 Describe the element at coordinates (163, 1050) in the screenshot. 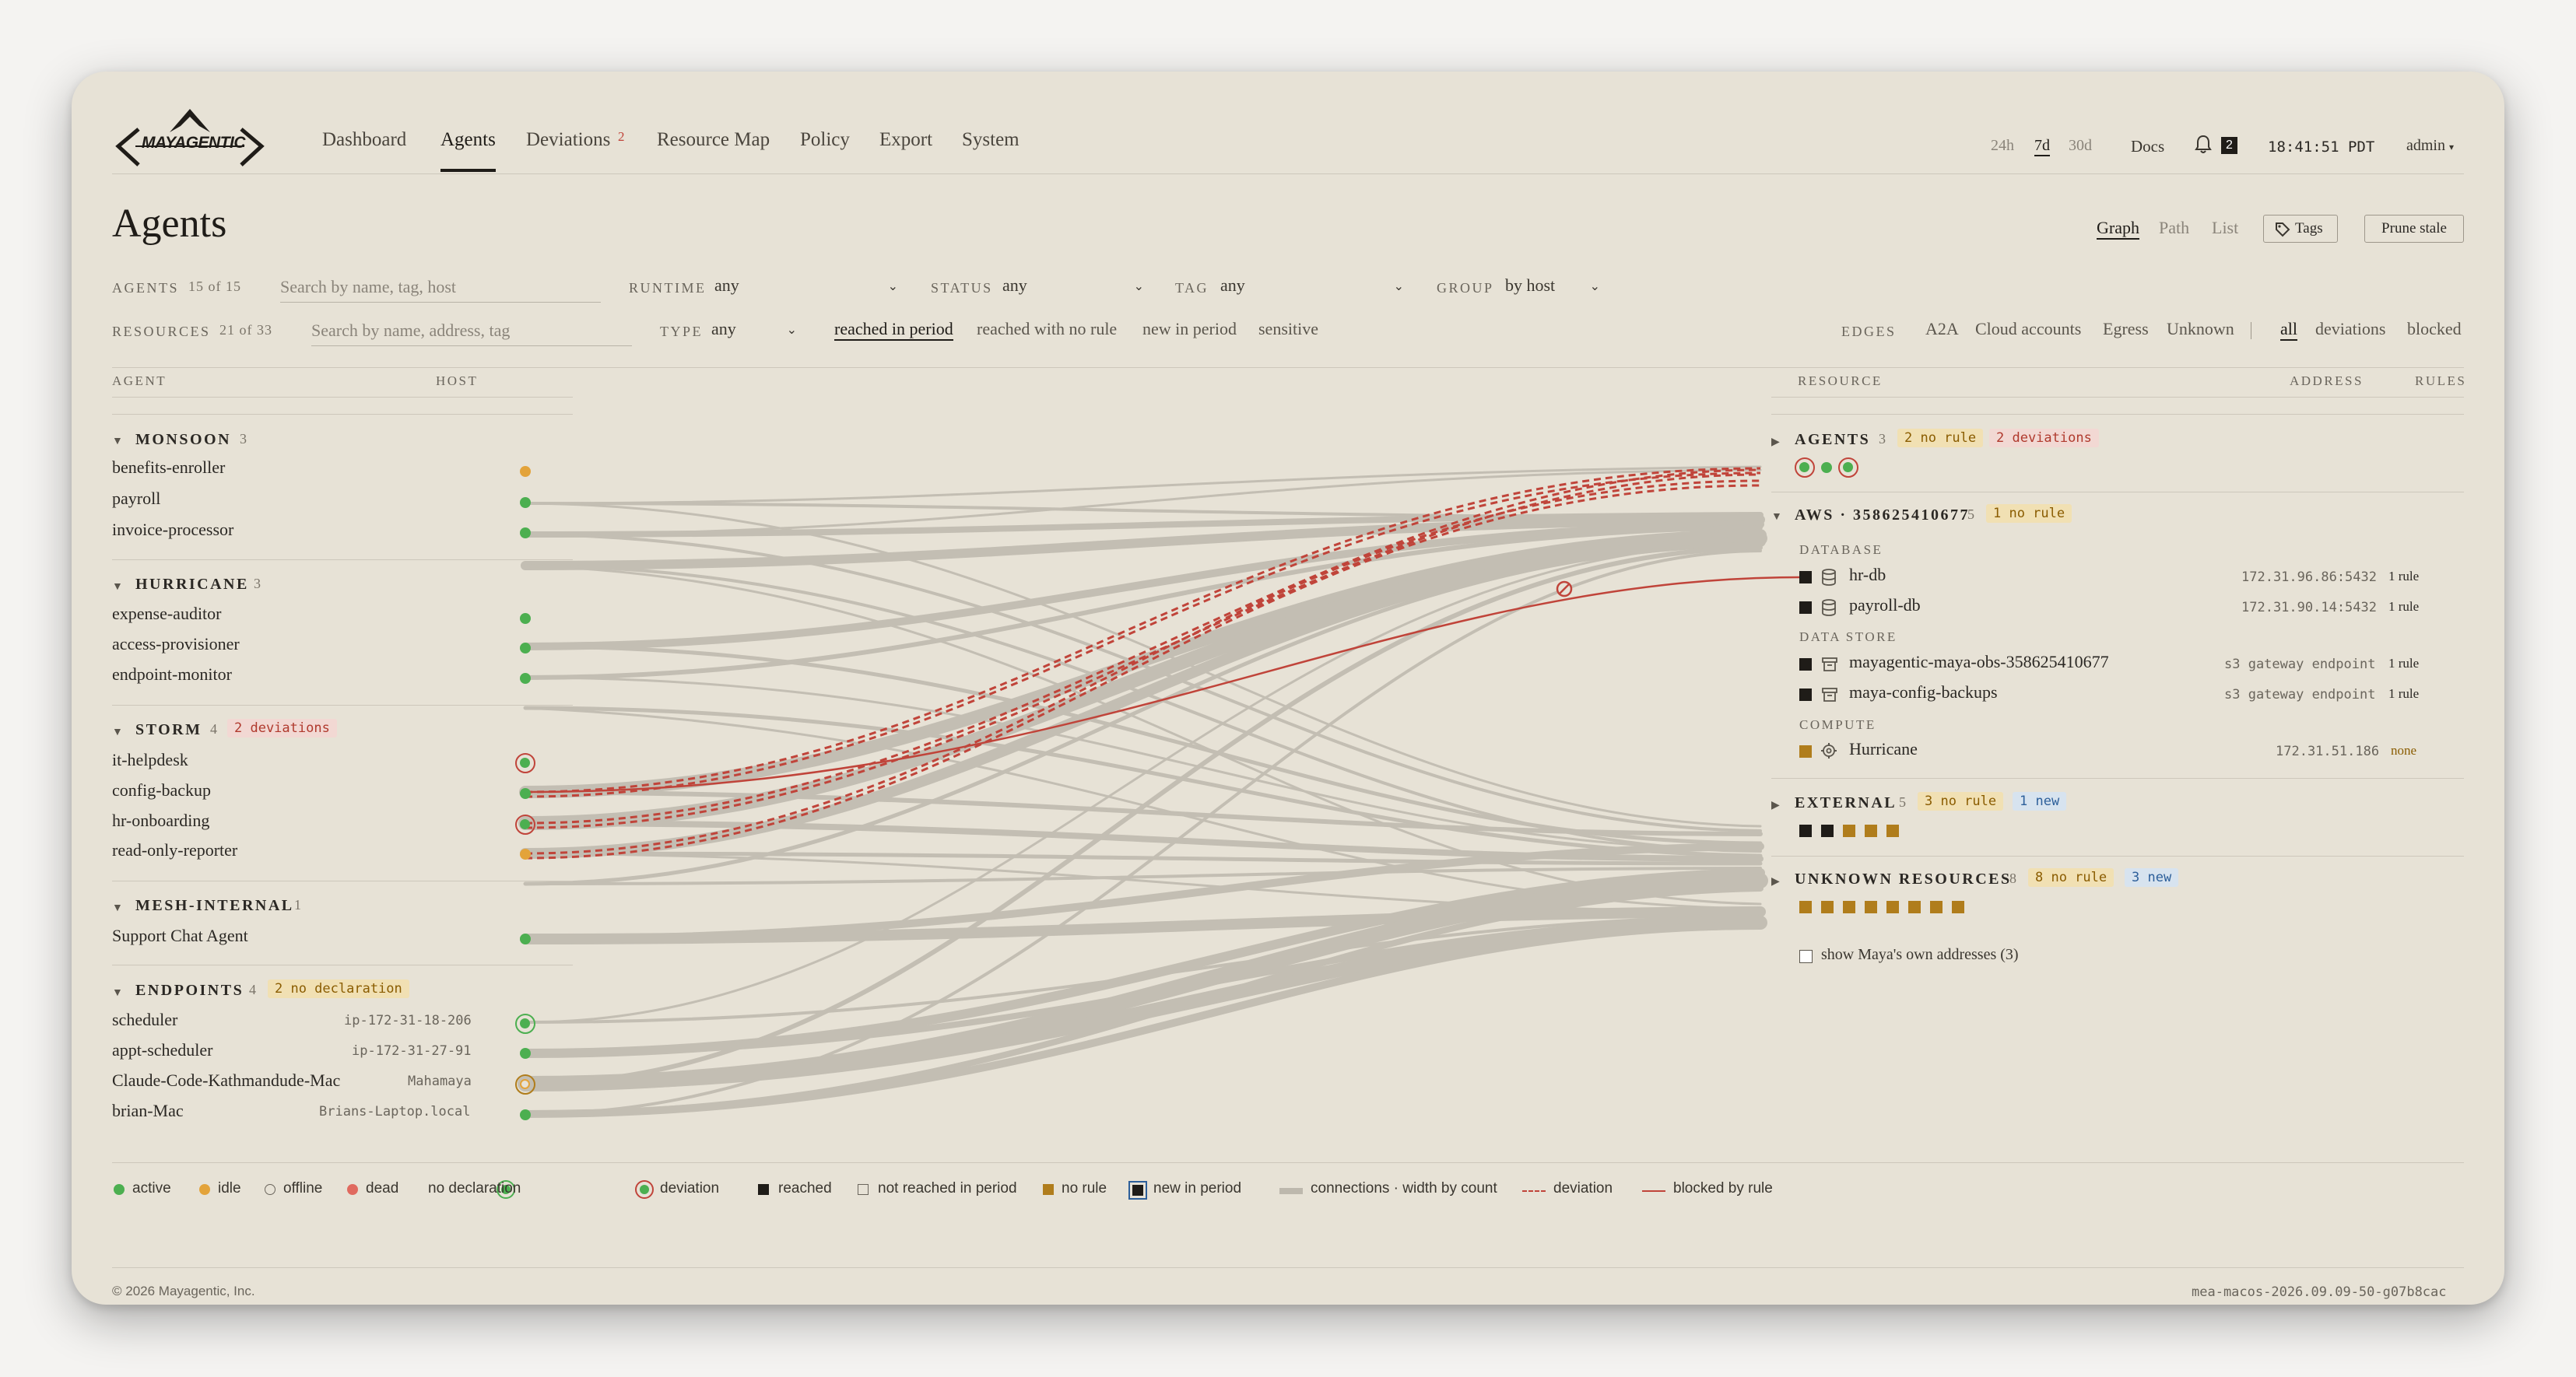

I see `agent-appt-scheduler: appt-scheduler` at that location.